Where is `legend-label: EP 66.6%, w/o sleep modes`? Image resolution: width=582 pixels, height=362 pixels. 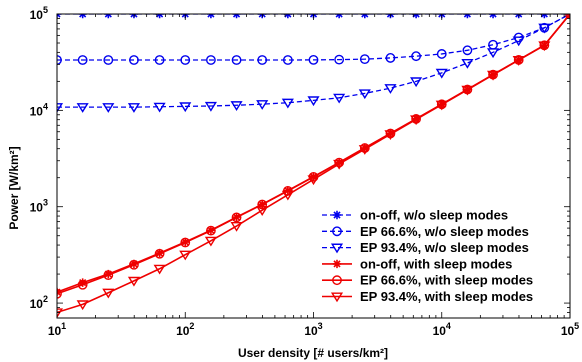 legend-label: EP 66.6%, w/o sleep modes is located at coordinates (444, 231).